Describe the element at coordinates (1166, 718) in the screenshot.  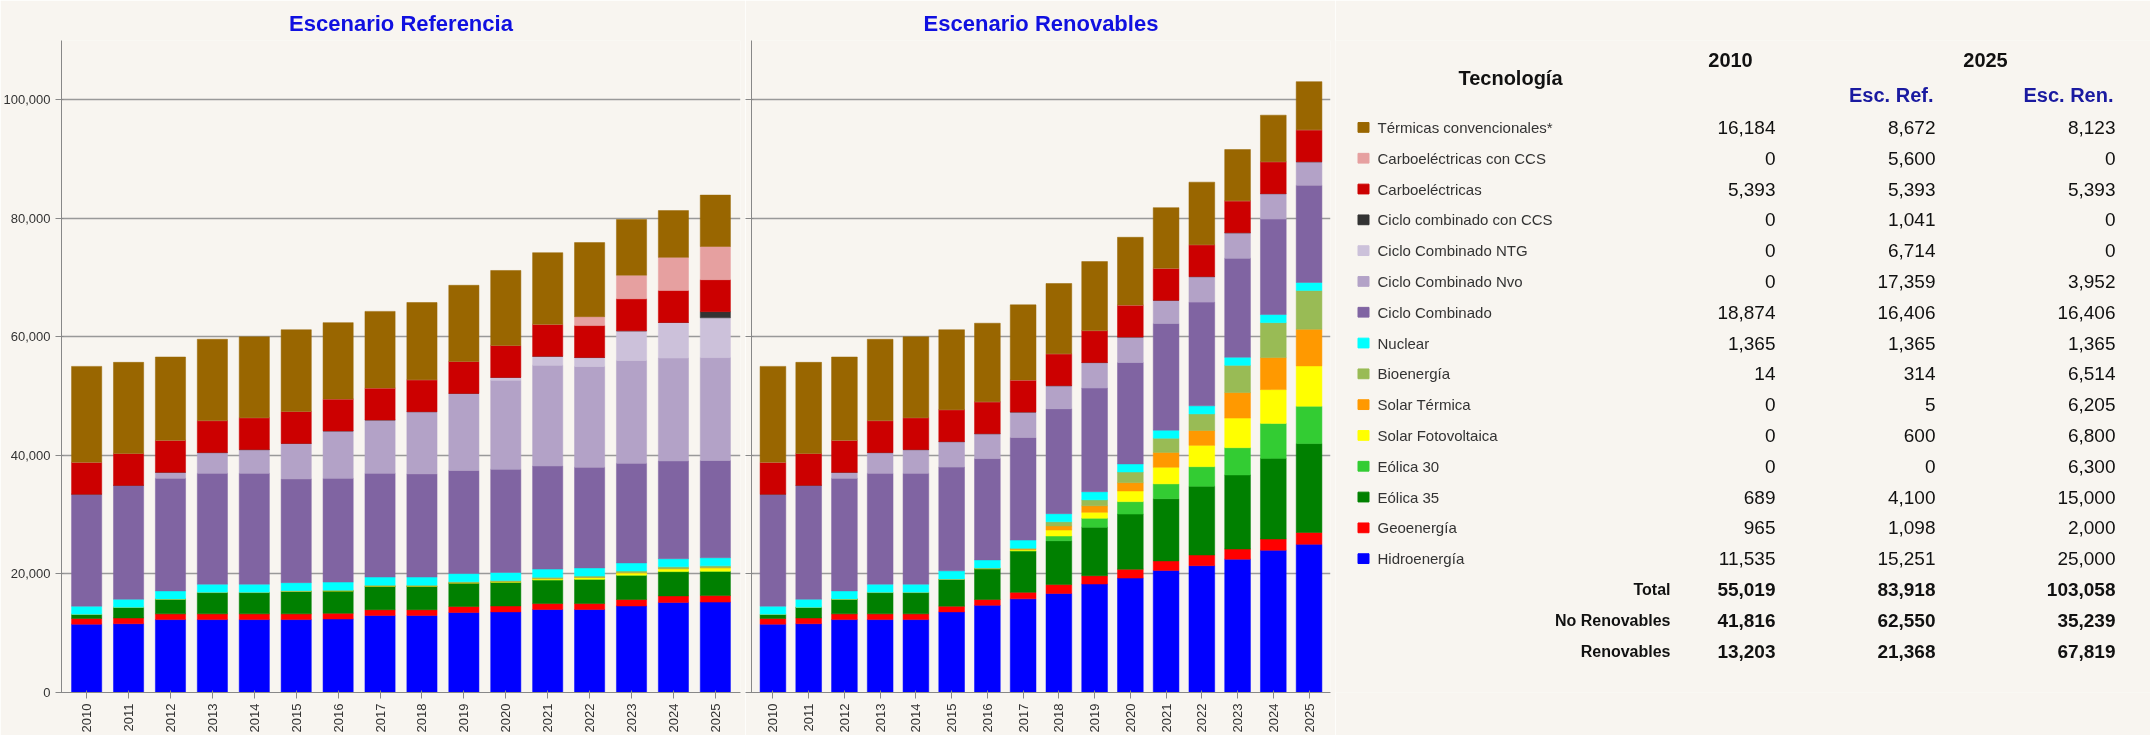
I see `x-tick-label: 2021` at that location.